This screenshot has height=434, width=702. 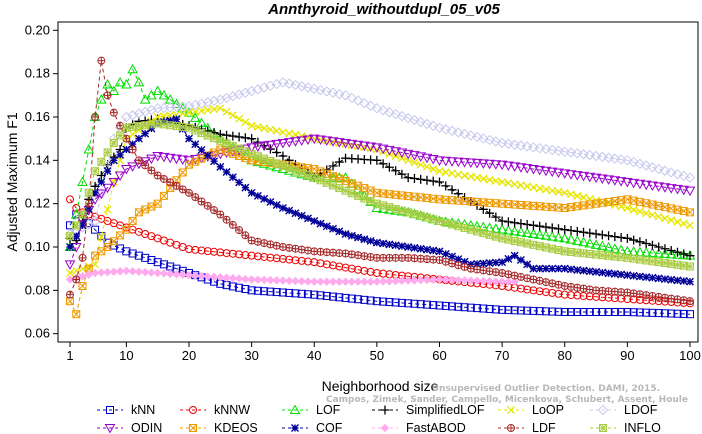 I want to click on x-tick-label: 80, so click(x=565, y=355).